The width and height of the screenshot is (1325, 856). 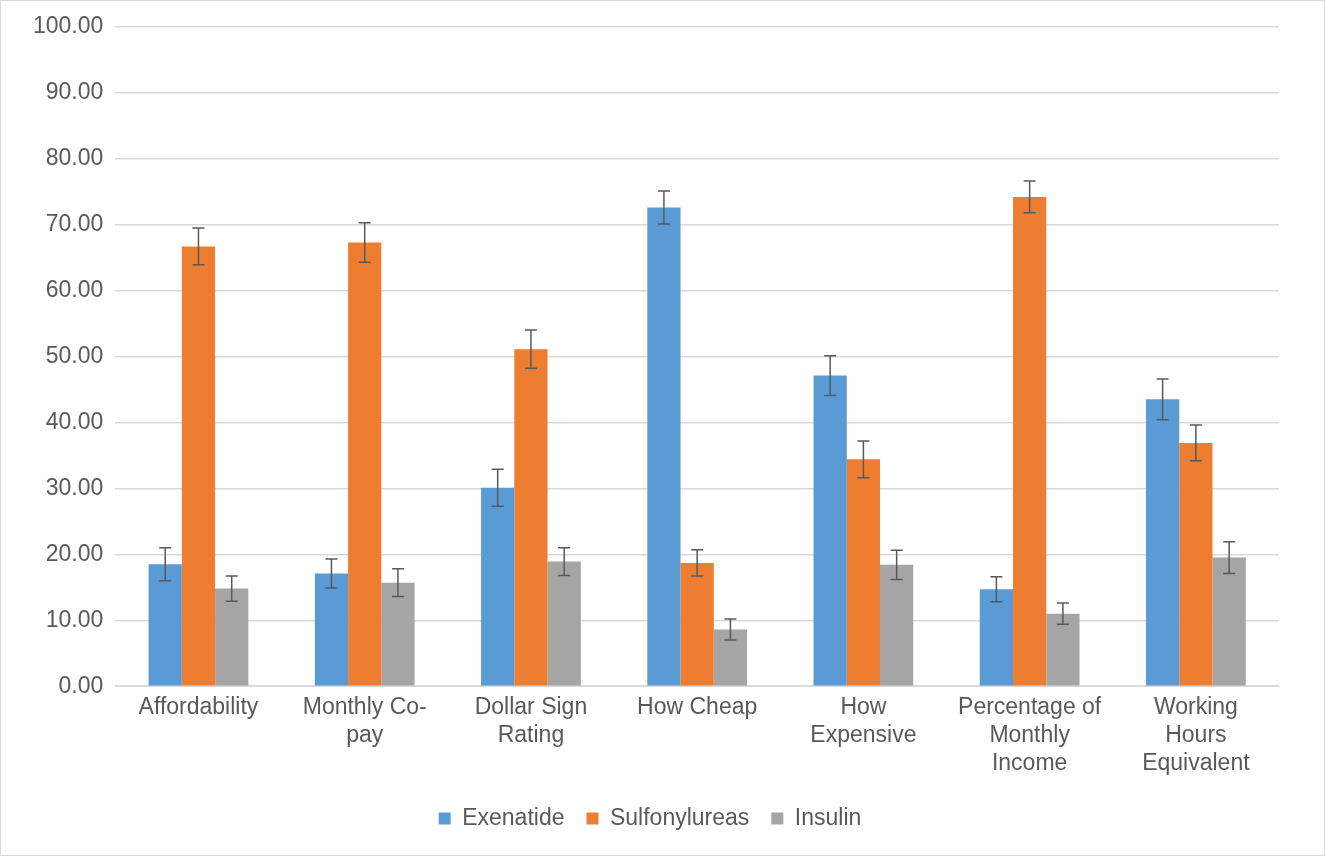 What do you see at coordinates (74, 157) in the screenshot?
I see `y-tick-label: 80.00` at bounding box center [74, 157].